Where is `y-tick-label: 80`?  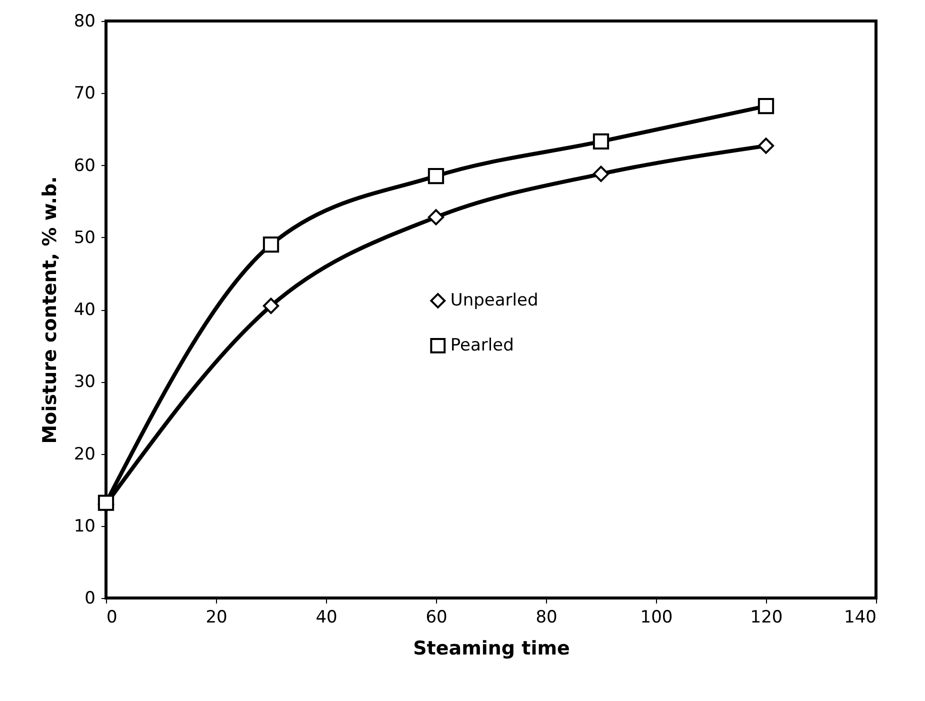 y-tick-label: 80 is located at coordinates (85, 22).